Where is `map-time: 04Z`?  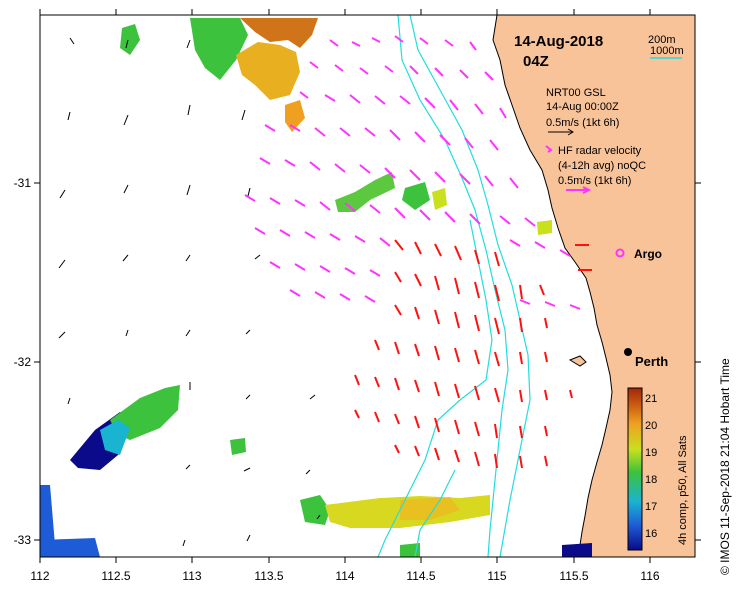
map-time: 04Z is located at coordinates (536, 61).